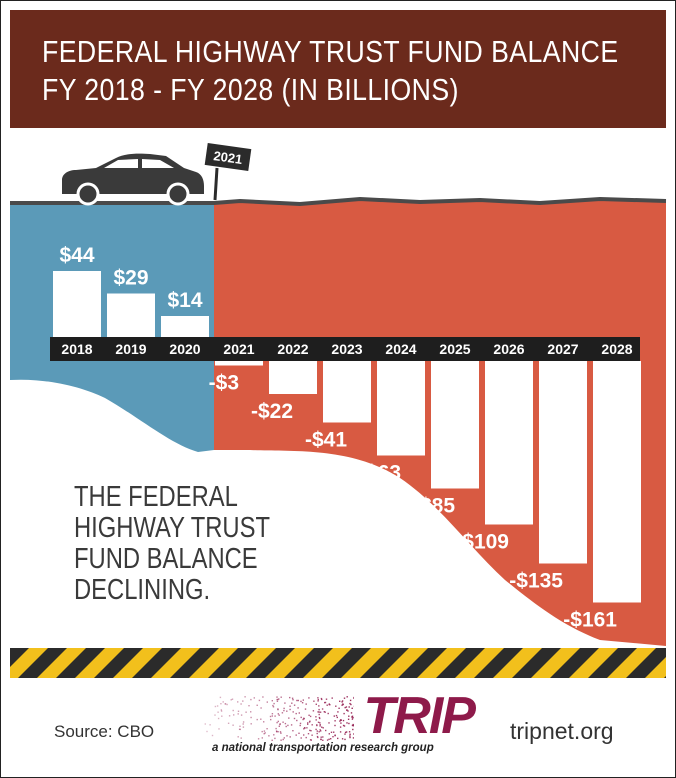 The image size is (676, 778). Describe the element at coordinates (482, 542) in the screenshot. I see `value-label-2026: -$109` at that location.